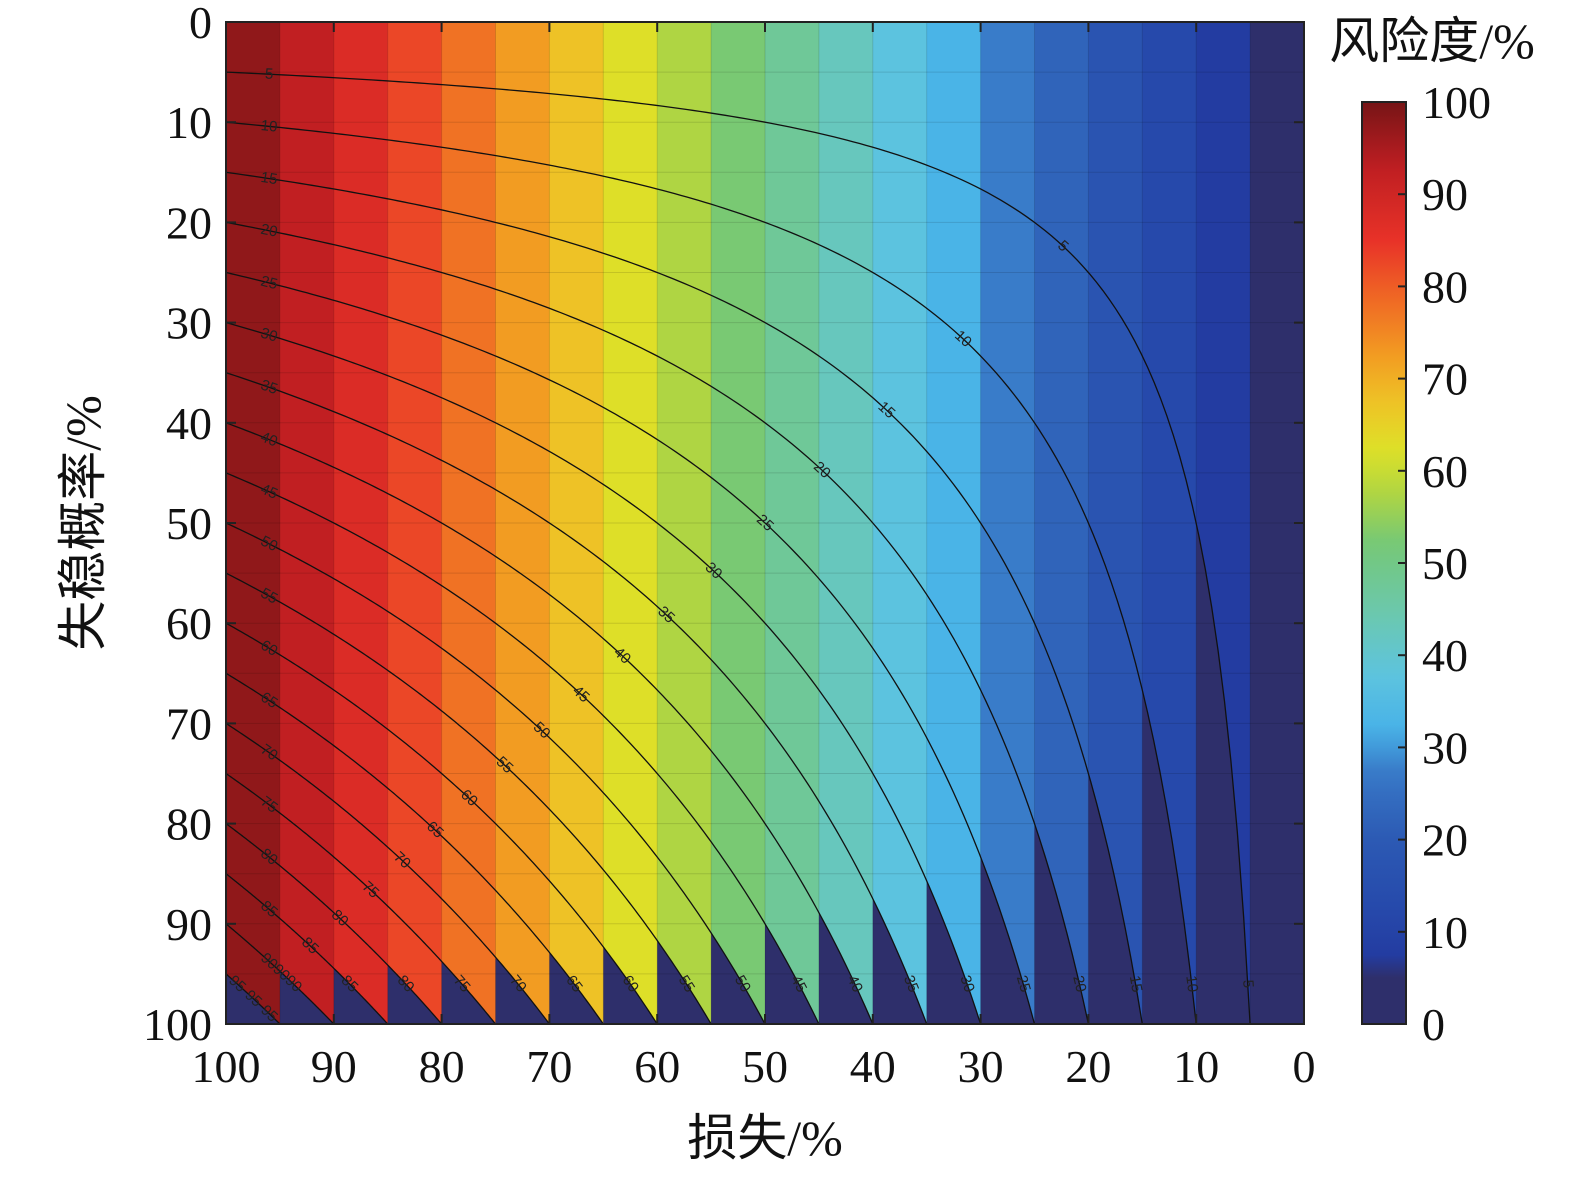 This screenshot has height=1182, width=1575. I want to click on y-tick-label: 60, so click(189, 623).